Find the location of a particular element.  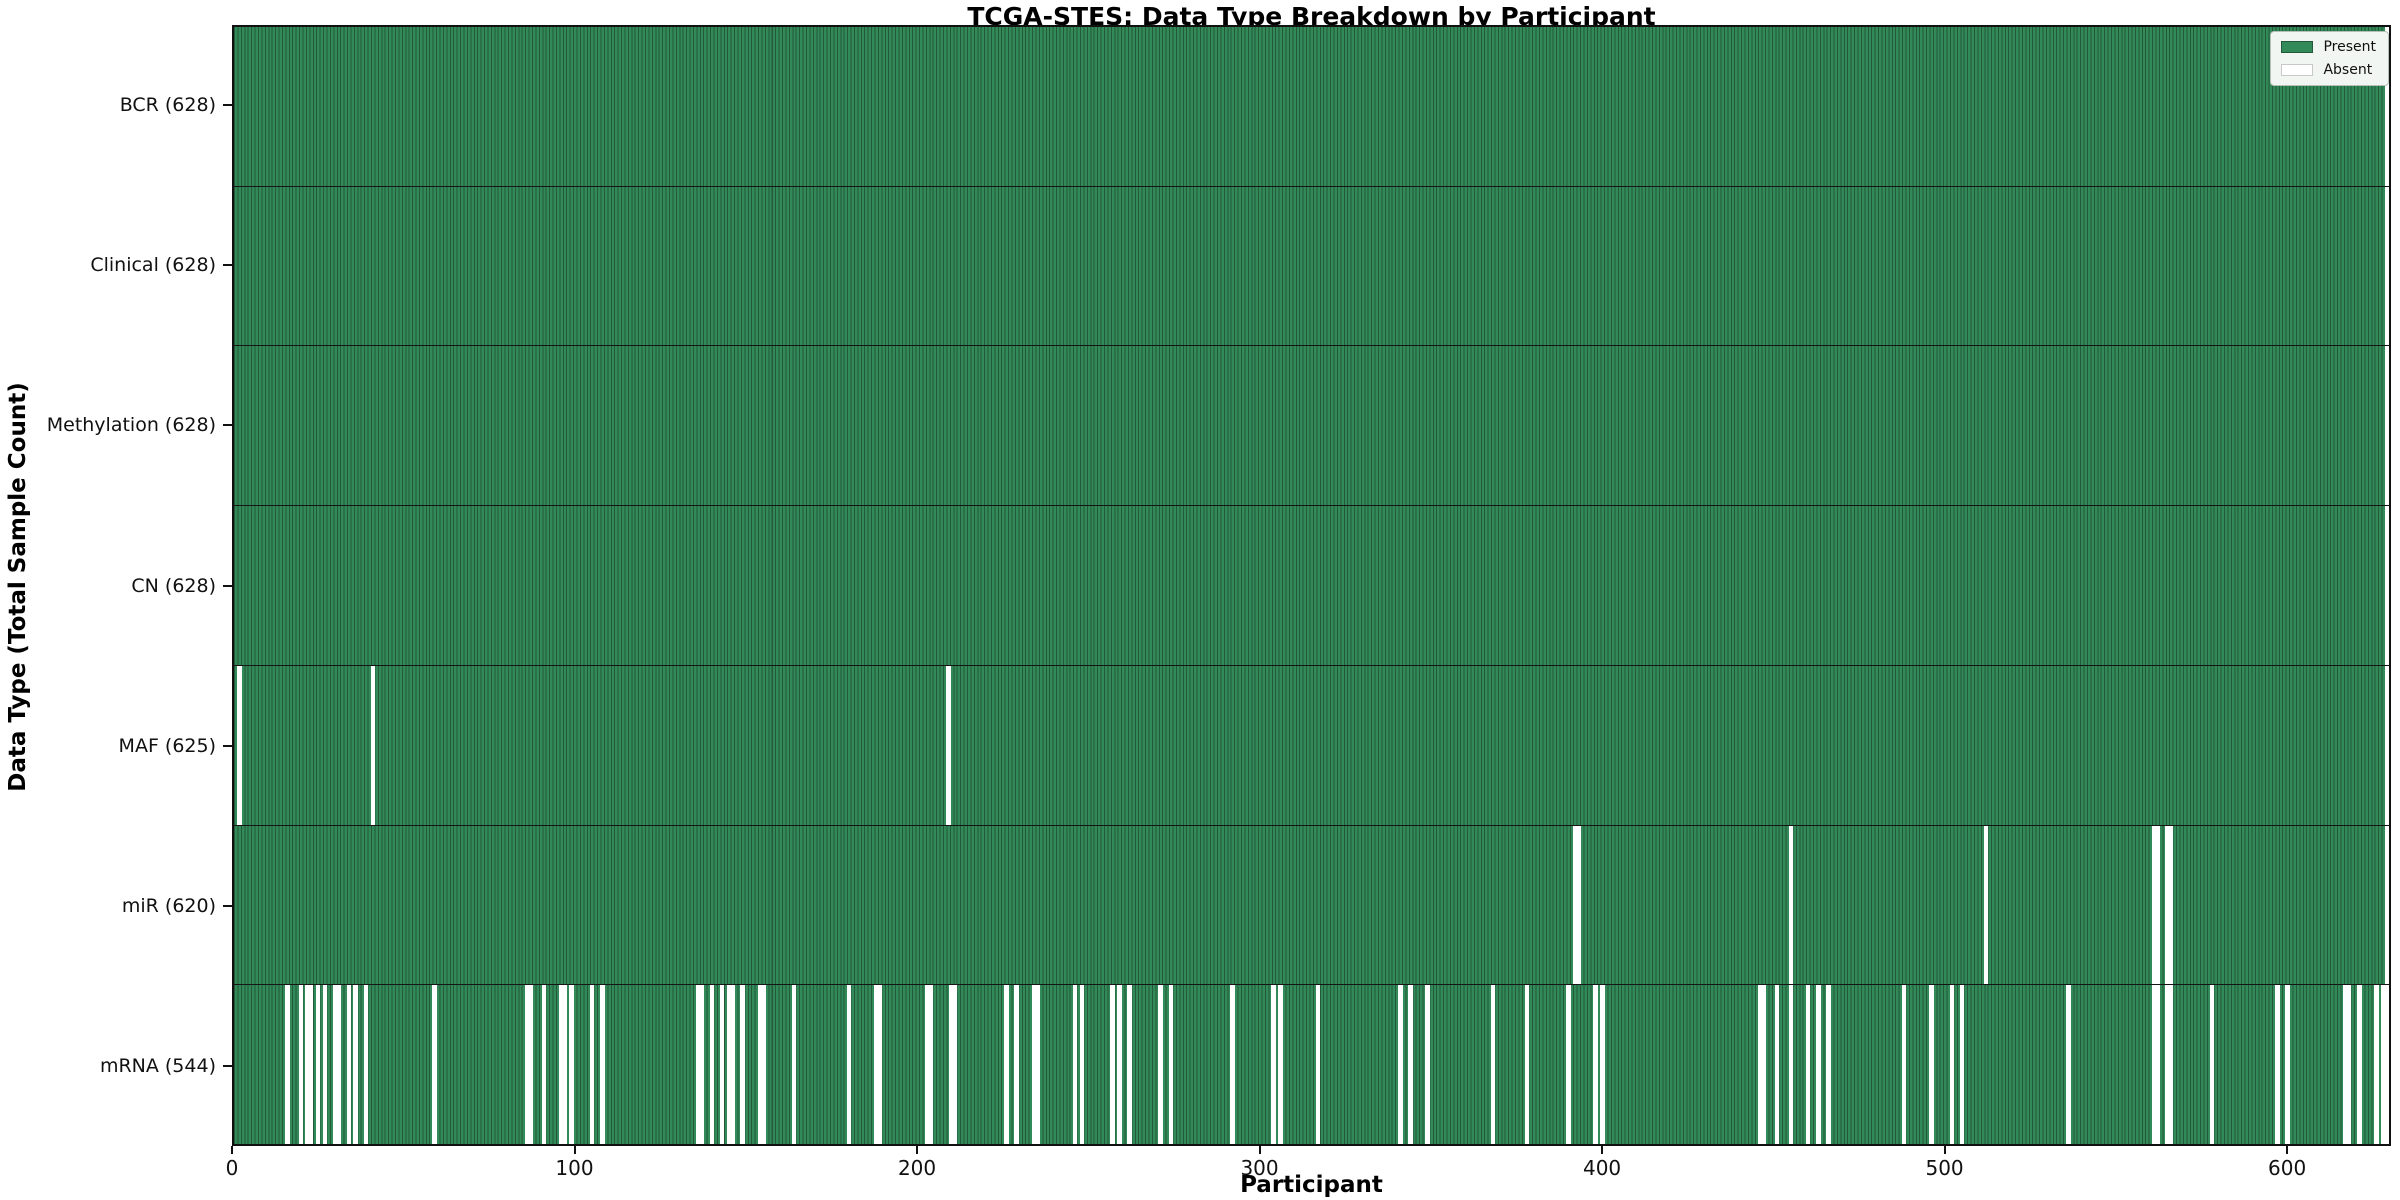

y-tick-label: MAF (625) is located at coordinates (167, 745).